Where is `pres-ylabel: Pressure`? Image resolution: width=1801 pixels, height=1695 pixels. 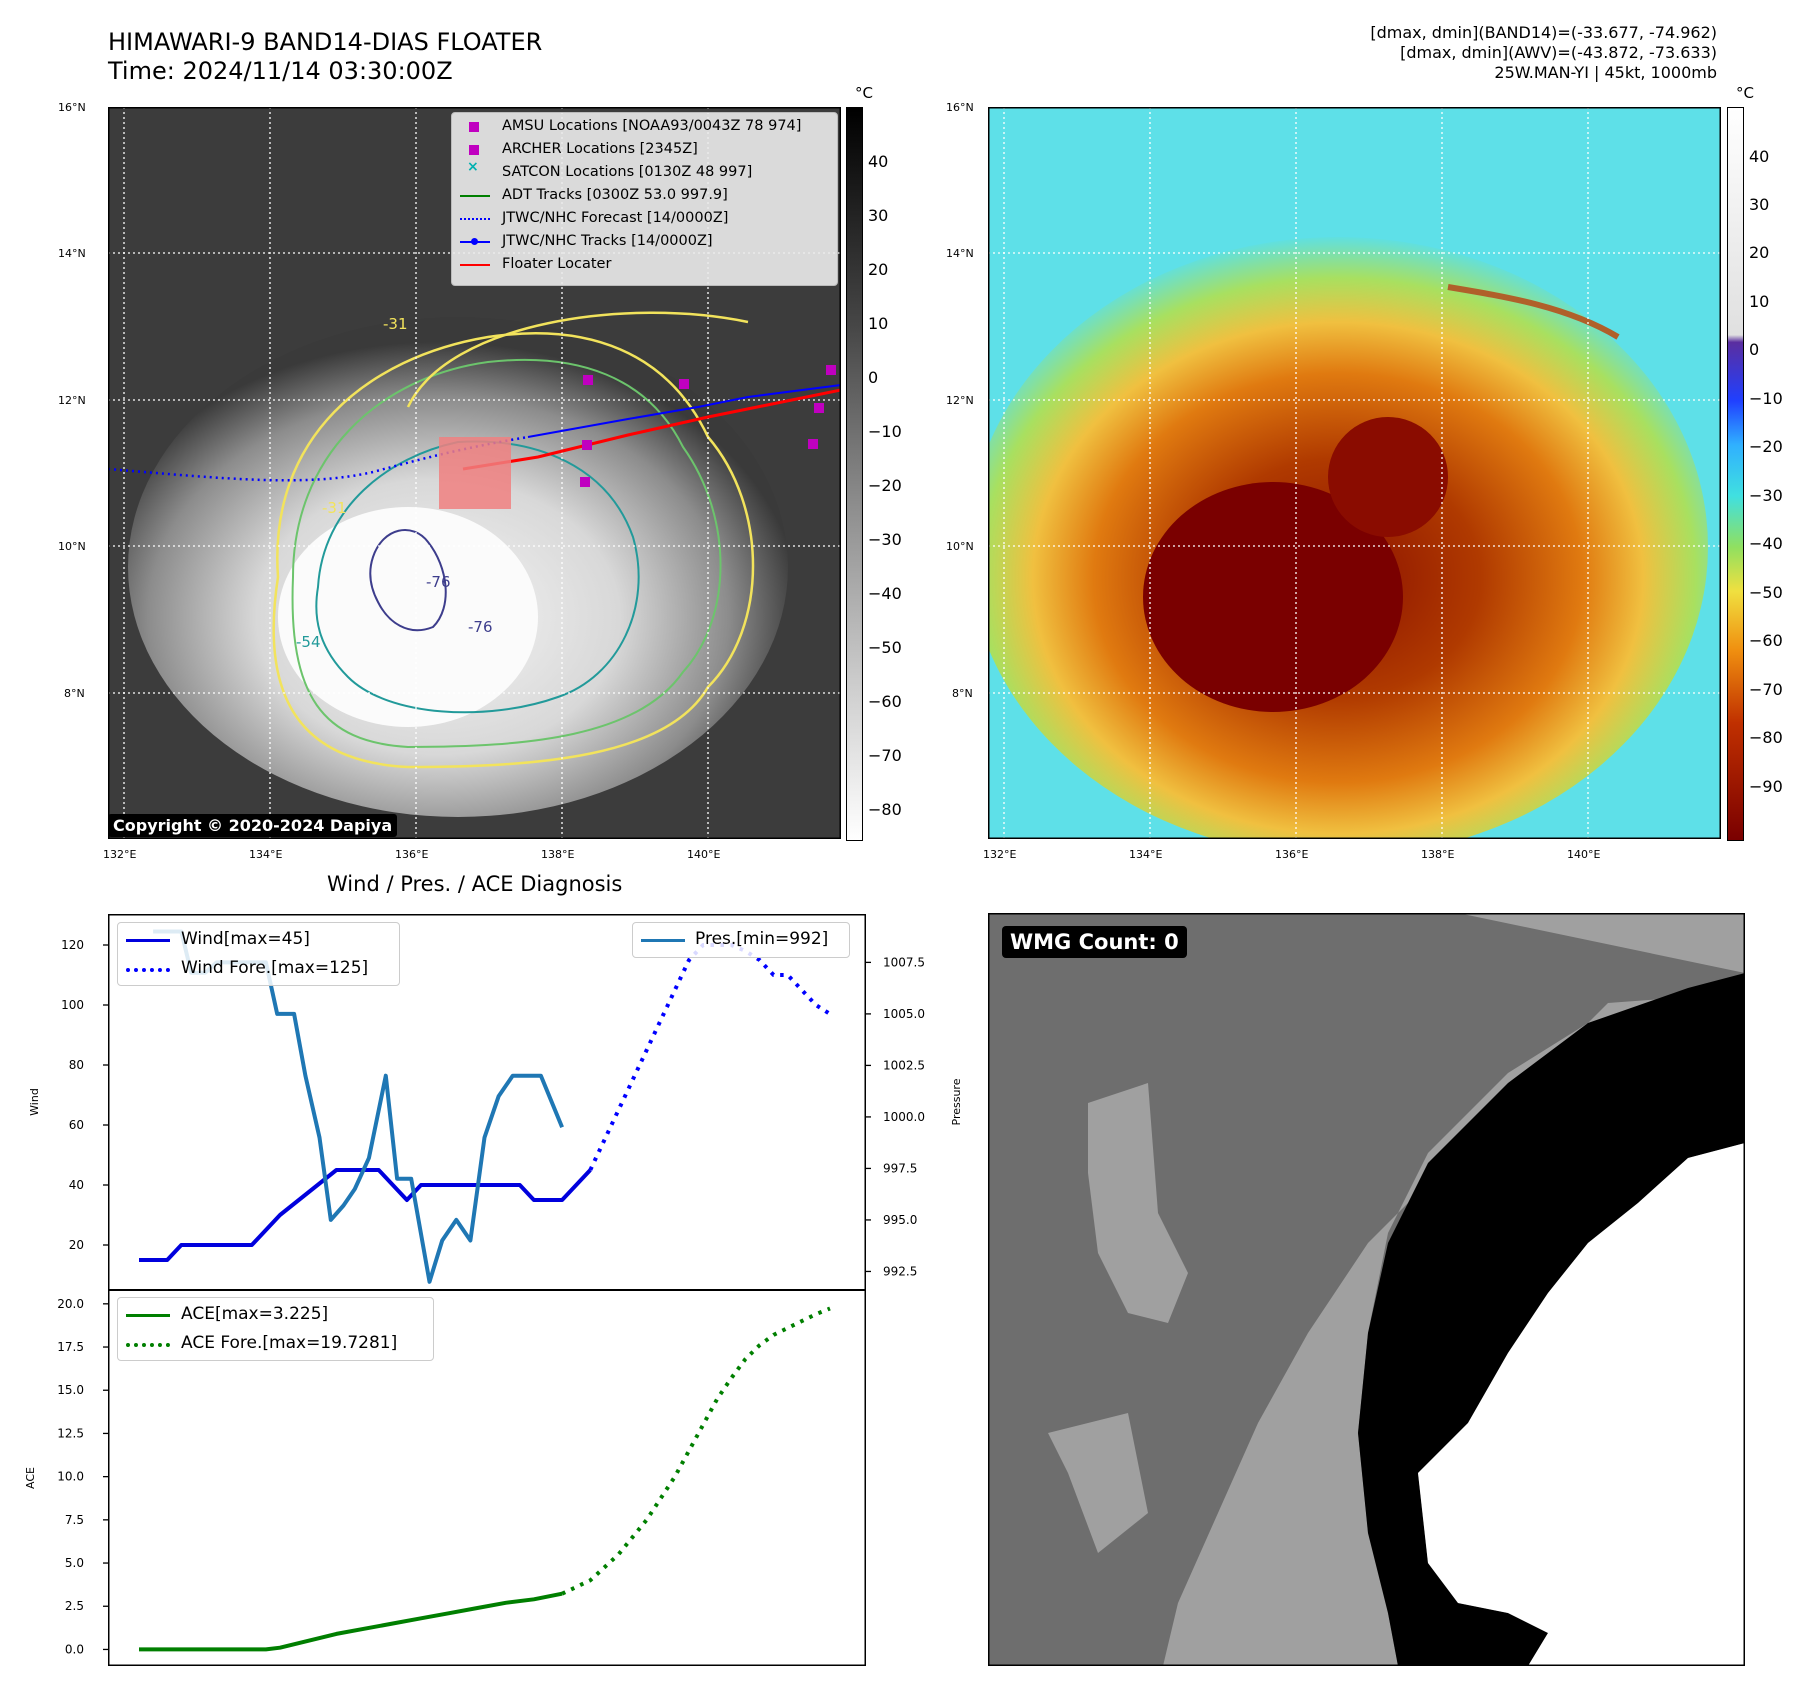
pres-ylabel: Pressure is located at coordinates (955, 1101).